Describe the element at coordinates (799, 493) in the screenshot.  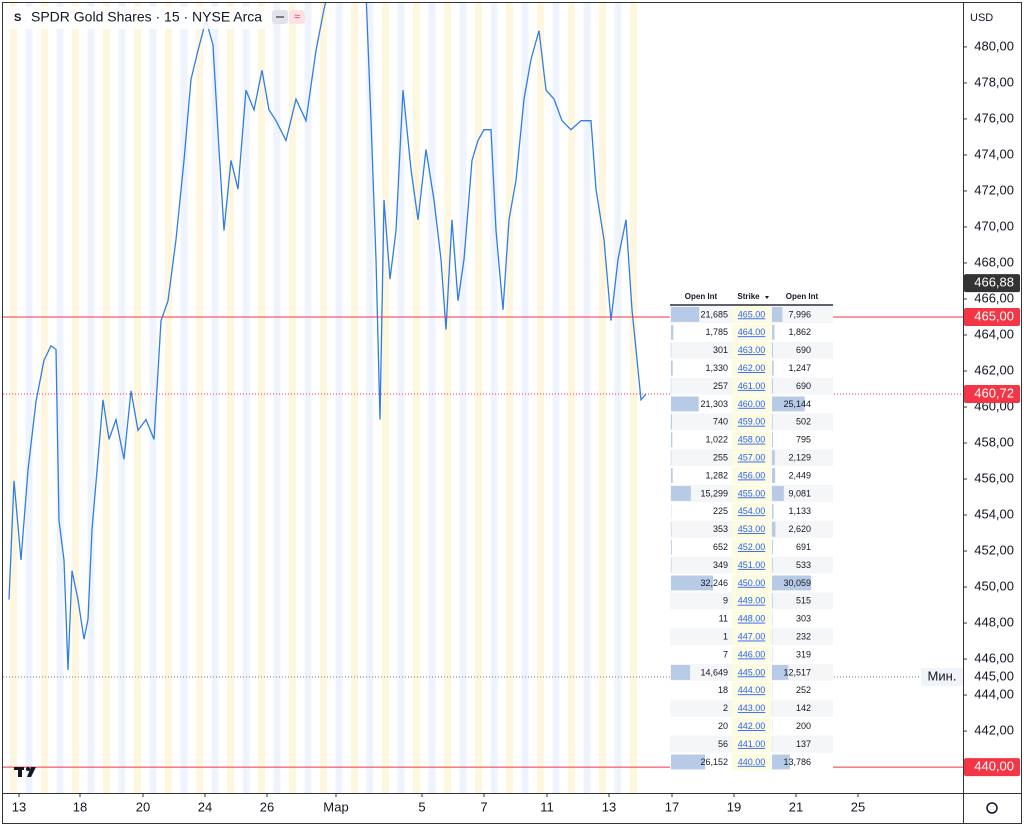
I see `oi-put: 9,081` at that location.